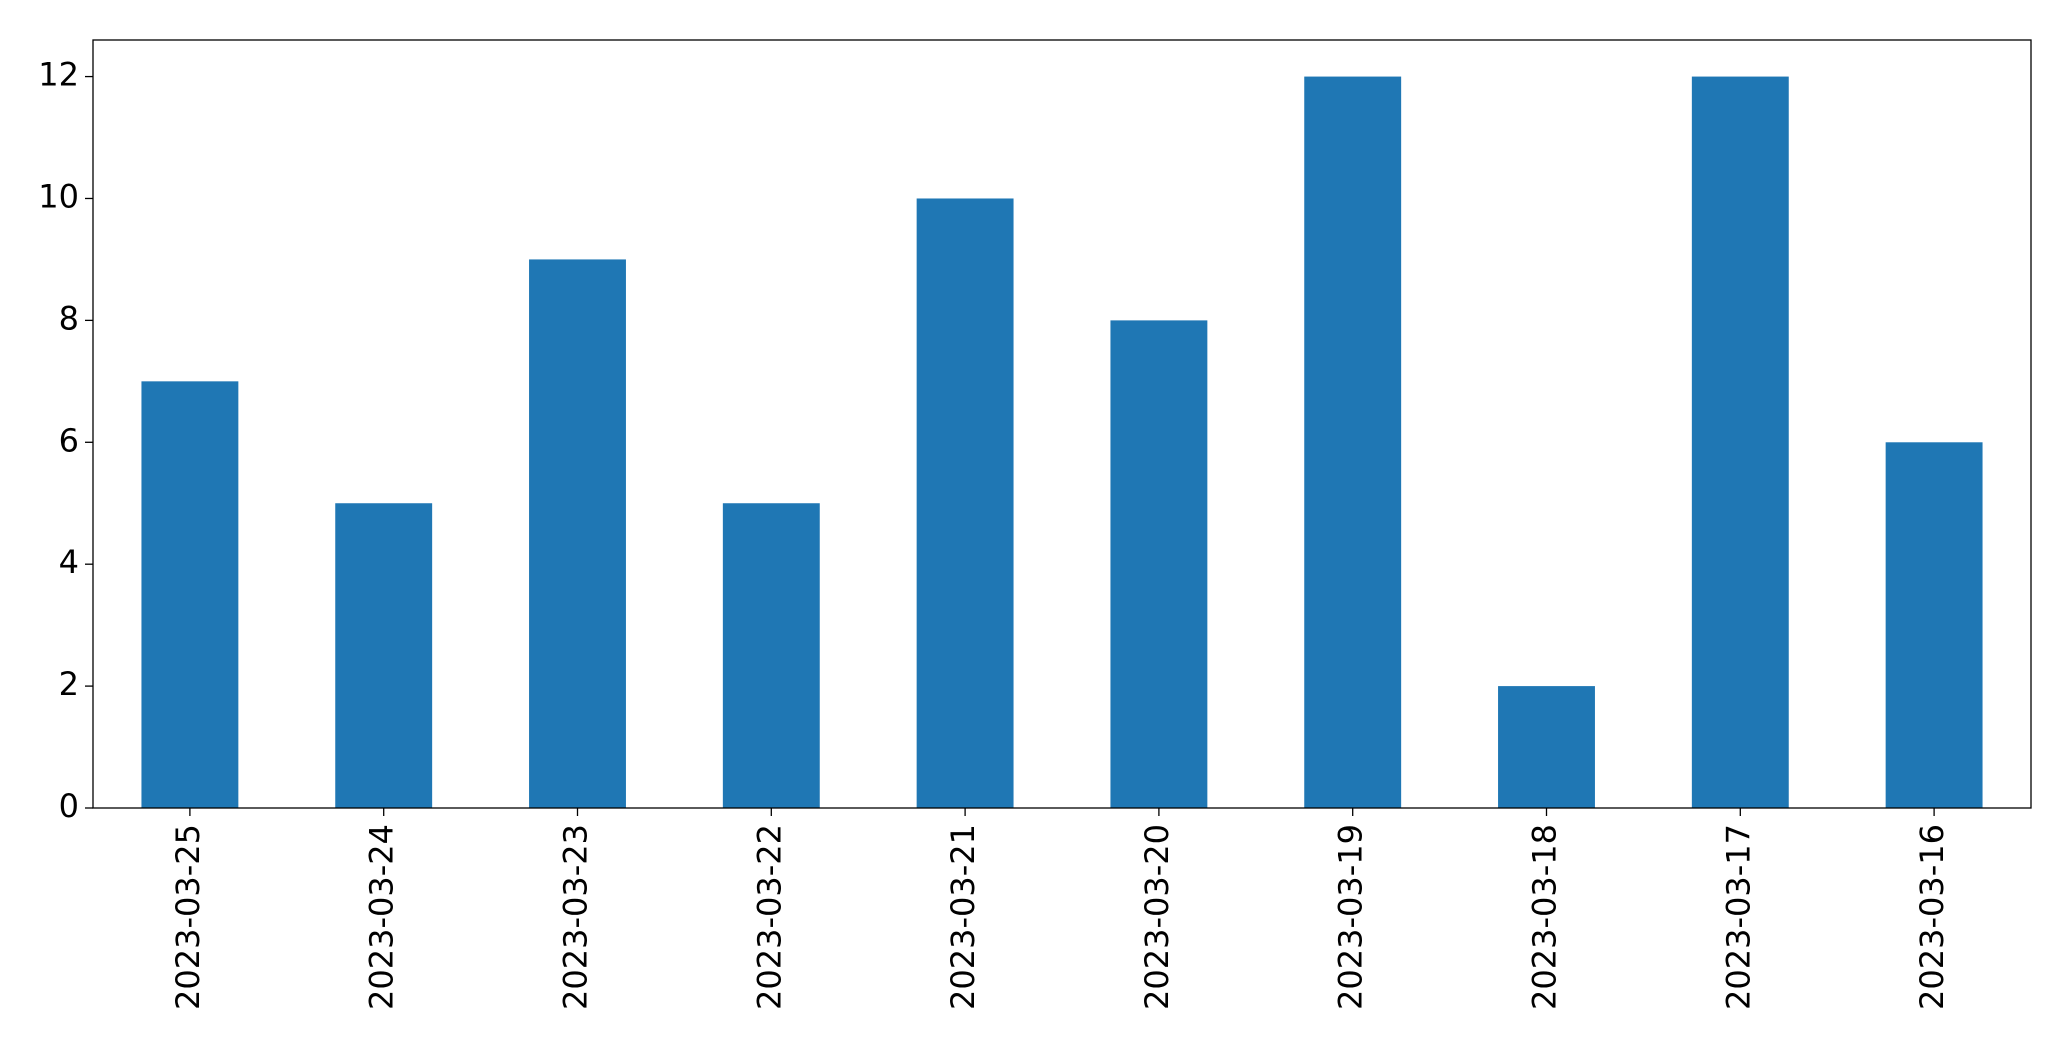 This screenshot has height=1061, width=2071. What do you see at coordinates (69, 440) in the screenshot?
I see `y-tick-label: 6` at bounding box center [69, 440].